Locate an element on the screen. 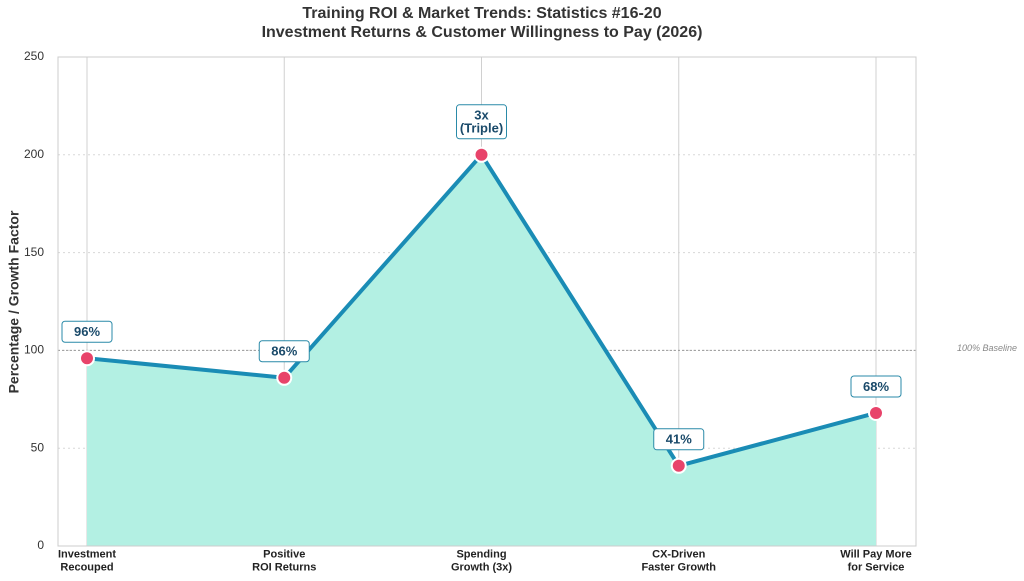 This screenshot has width=1024, height=581. y-tick-label: 150 is located at coordinates (34, 252).